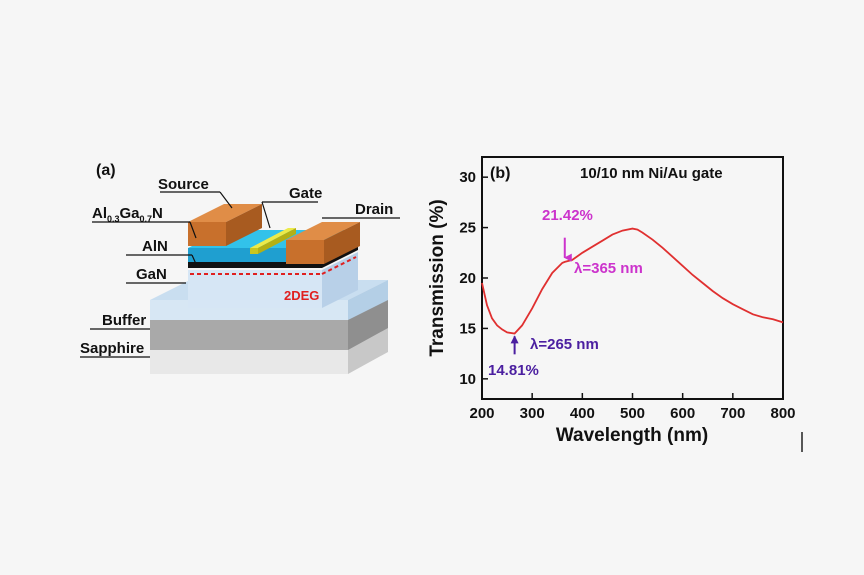  I want to click on drain-front, so click(305, 252).